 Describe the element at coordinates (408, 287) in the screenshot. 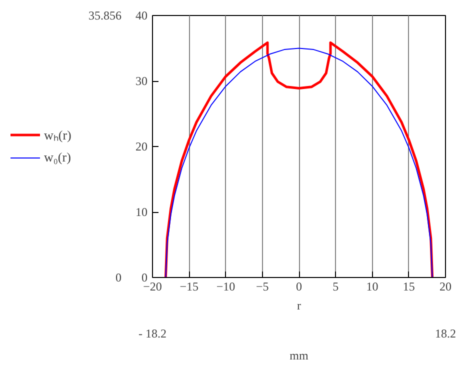

I see `x-tick-label: 15` at that location.